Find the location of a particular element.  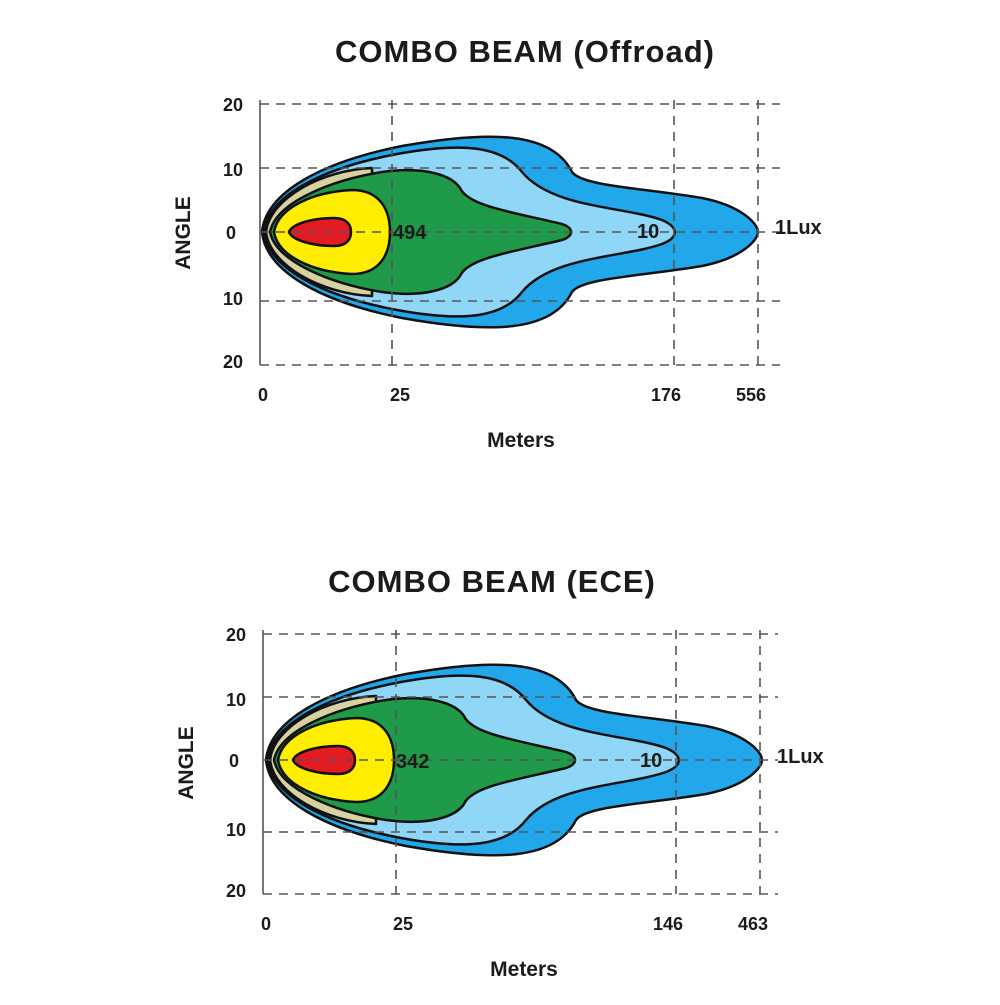

x-tick-label: 146 is located at coordinates (668, 924).